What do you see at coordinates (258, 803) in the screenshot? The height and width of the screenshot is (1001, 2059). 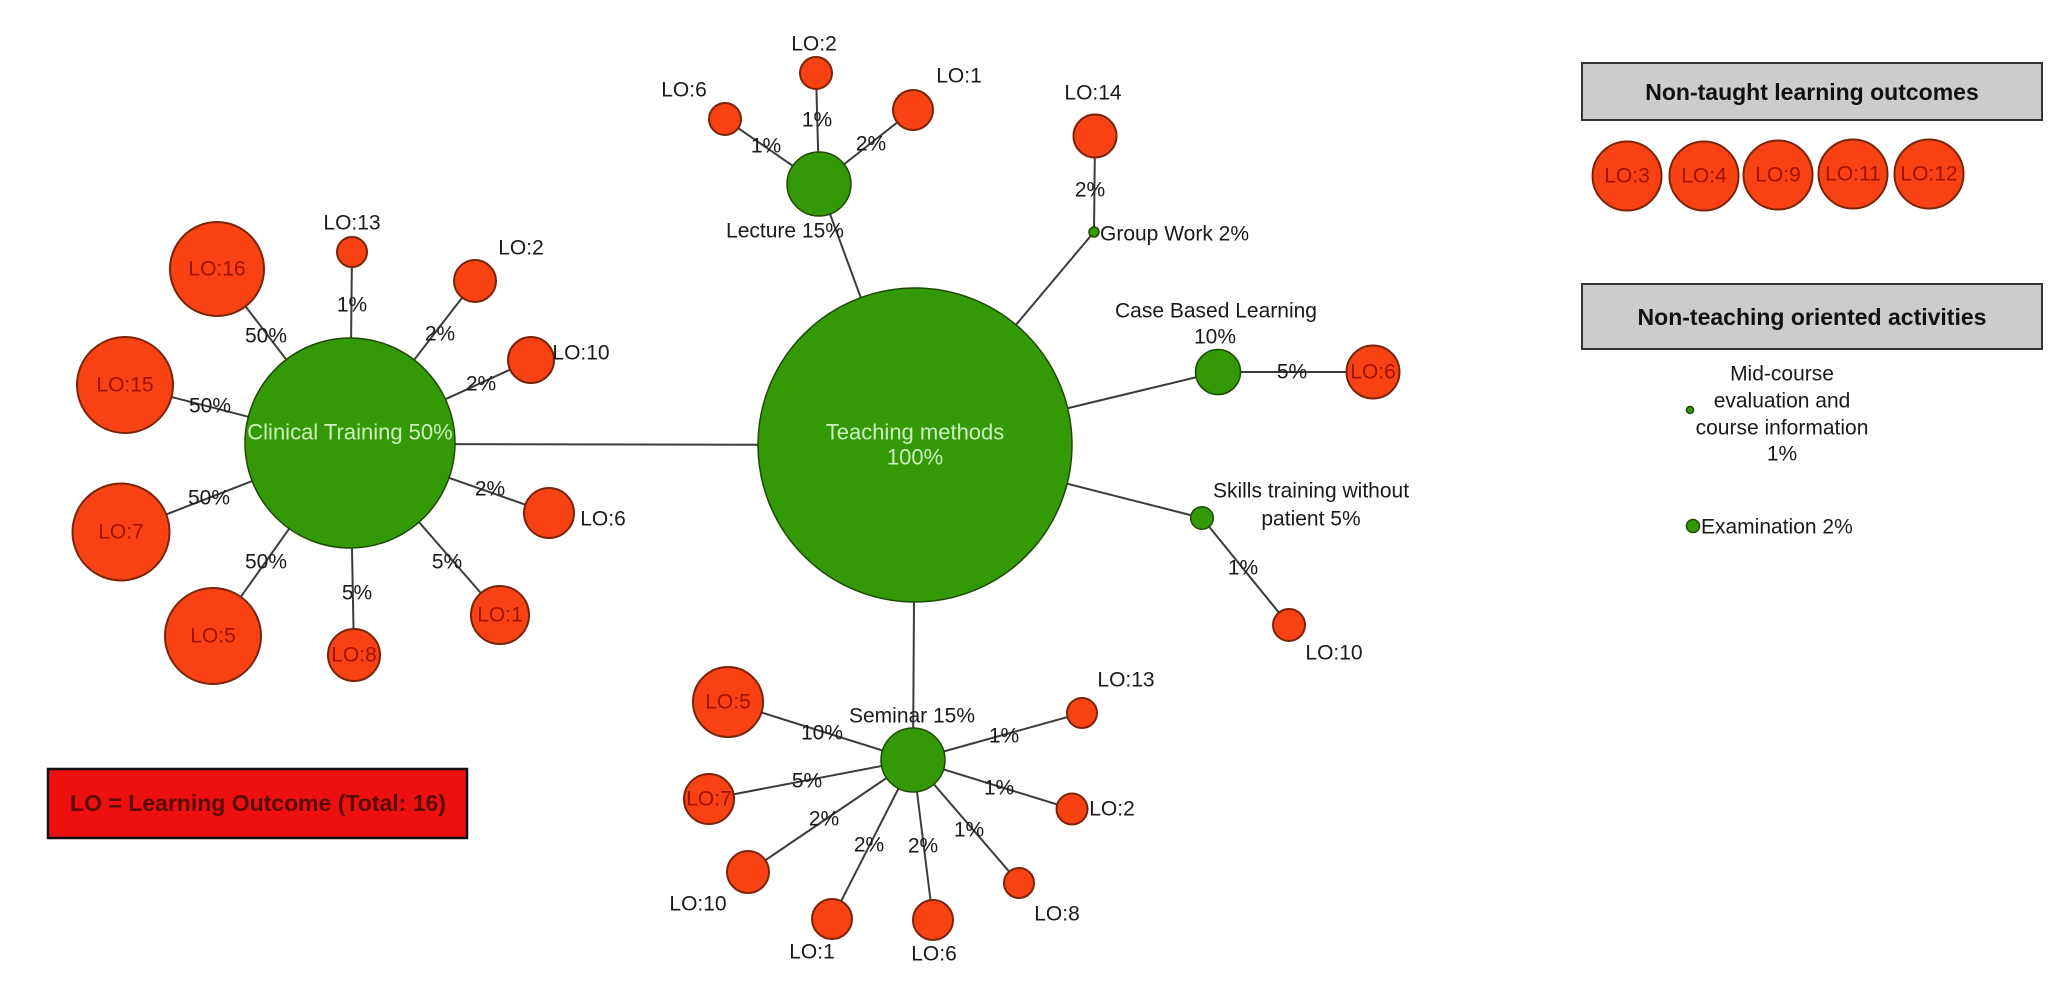 I see `svg-text:LO = Learning Outcome (Total:: LO = Learning Outcome (Total: 16)` at bounding box center [258, 803].